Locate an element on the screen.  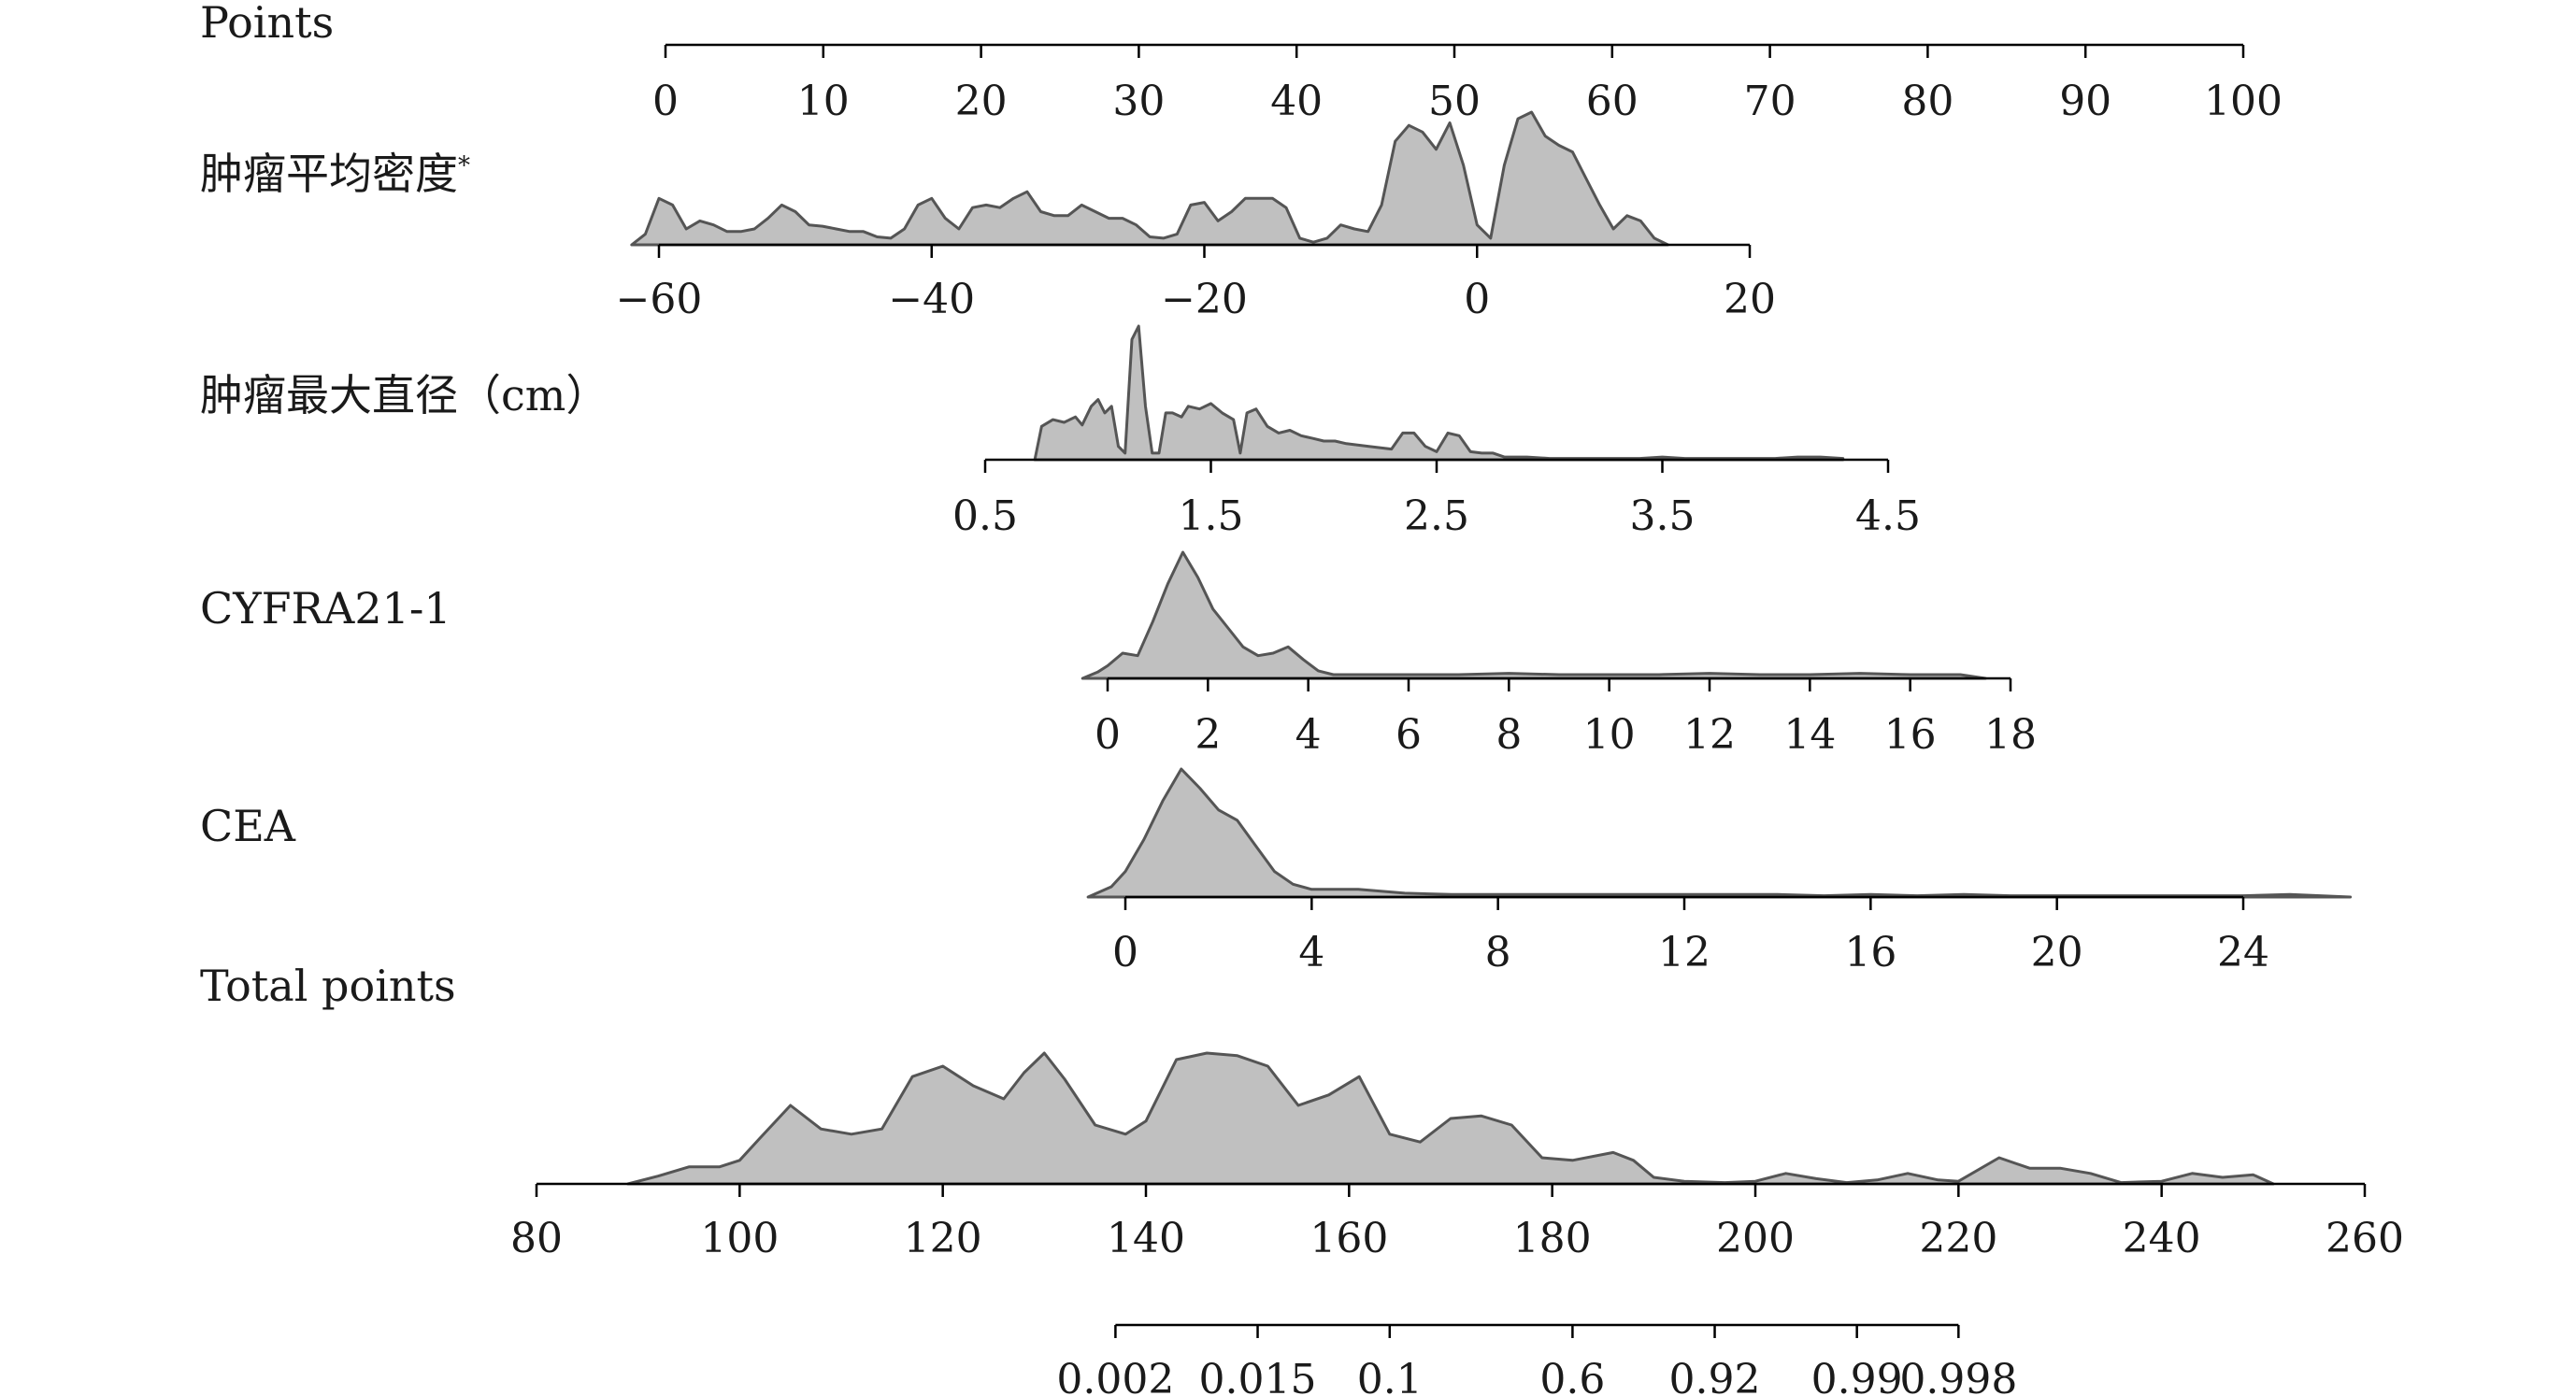
tick-label: 120 is located at coordinates (943, 1238).